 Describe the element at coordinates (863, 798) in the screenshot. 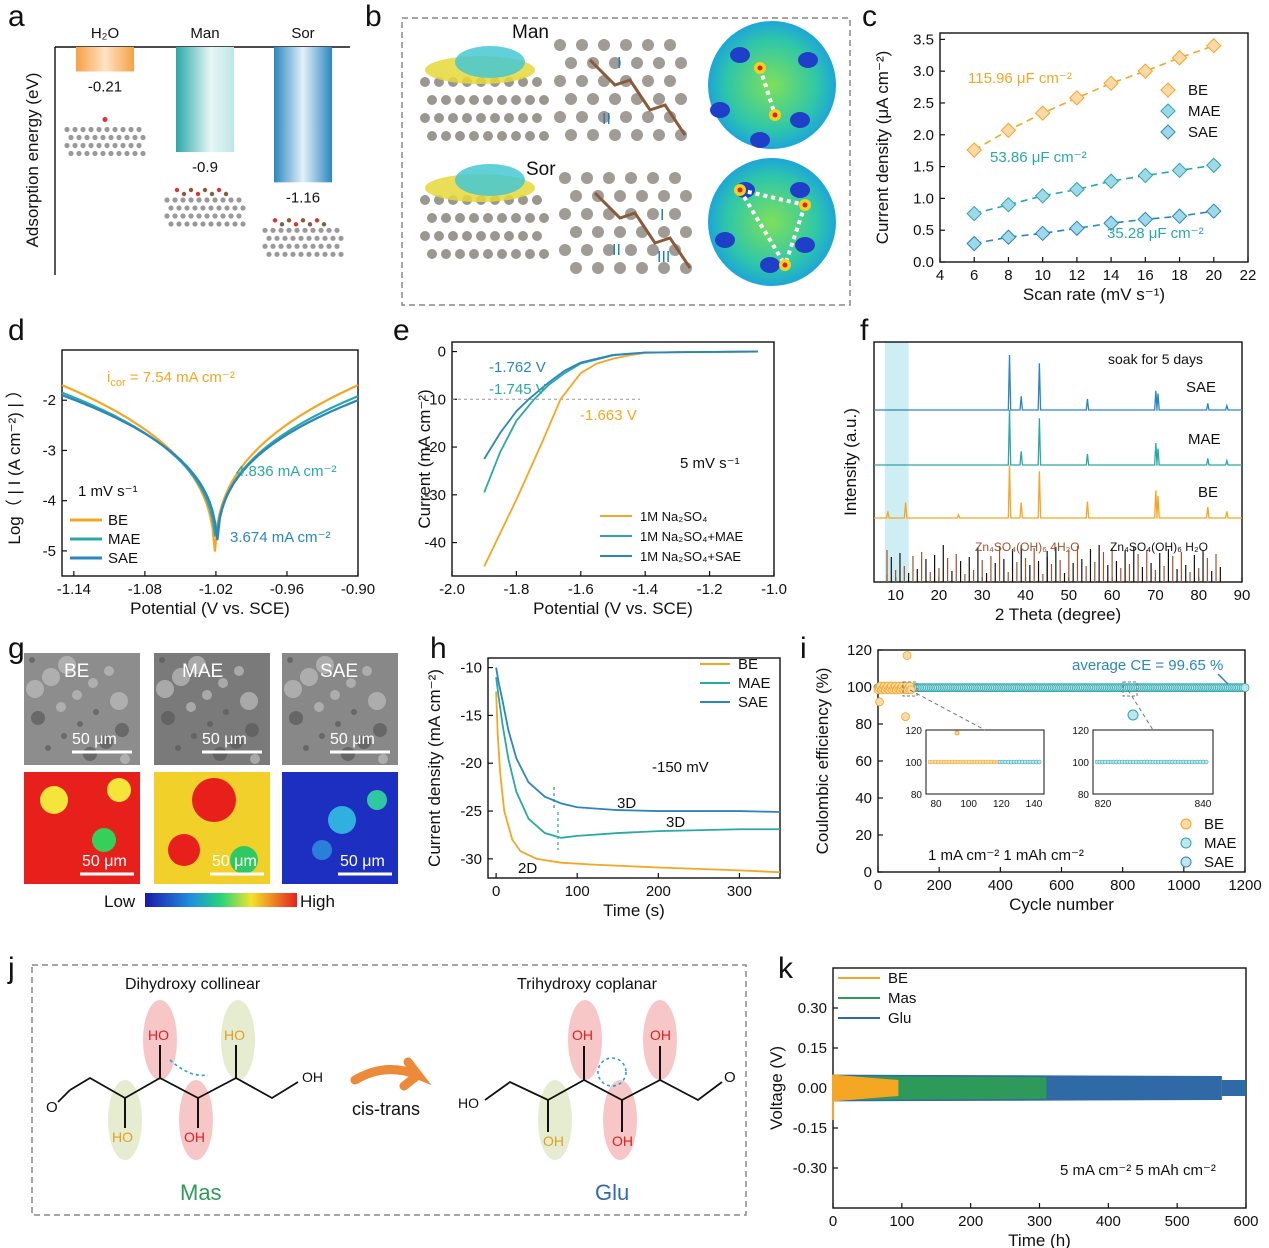

I see `i-ytick: 40` at that location.